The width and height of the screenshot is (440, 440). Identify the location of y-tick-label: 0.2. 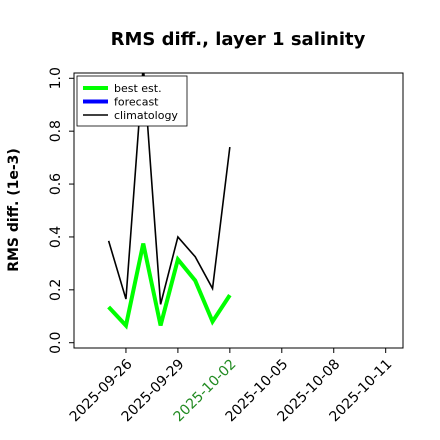
(56, 290).